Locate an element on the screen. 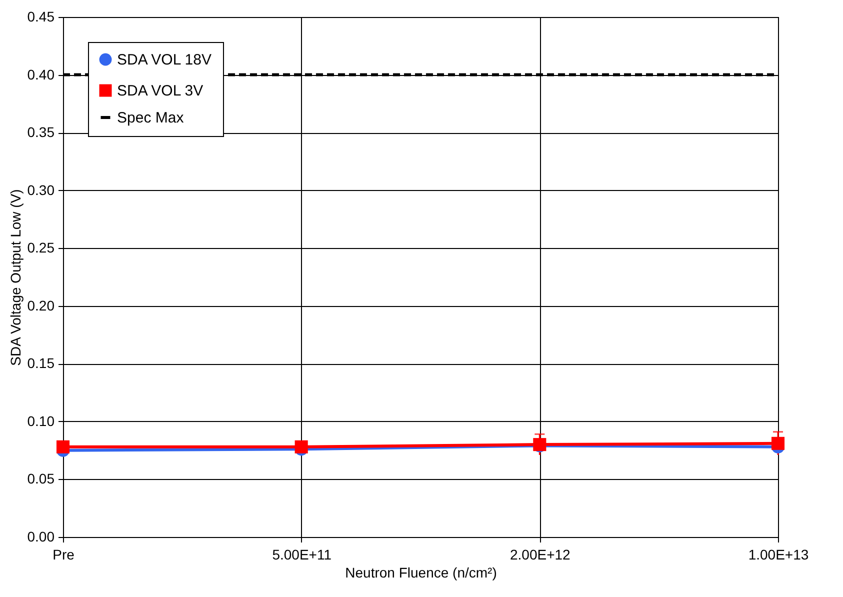 The image size is (843, 597). x-tick-label: 1.00E+13 is located at coordinates (778, 554).